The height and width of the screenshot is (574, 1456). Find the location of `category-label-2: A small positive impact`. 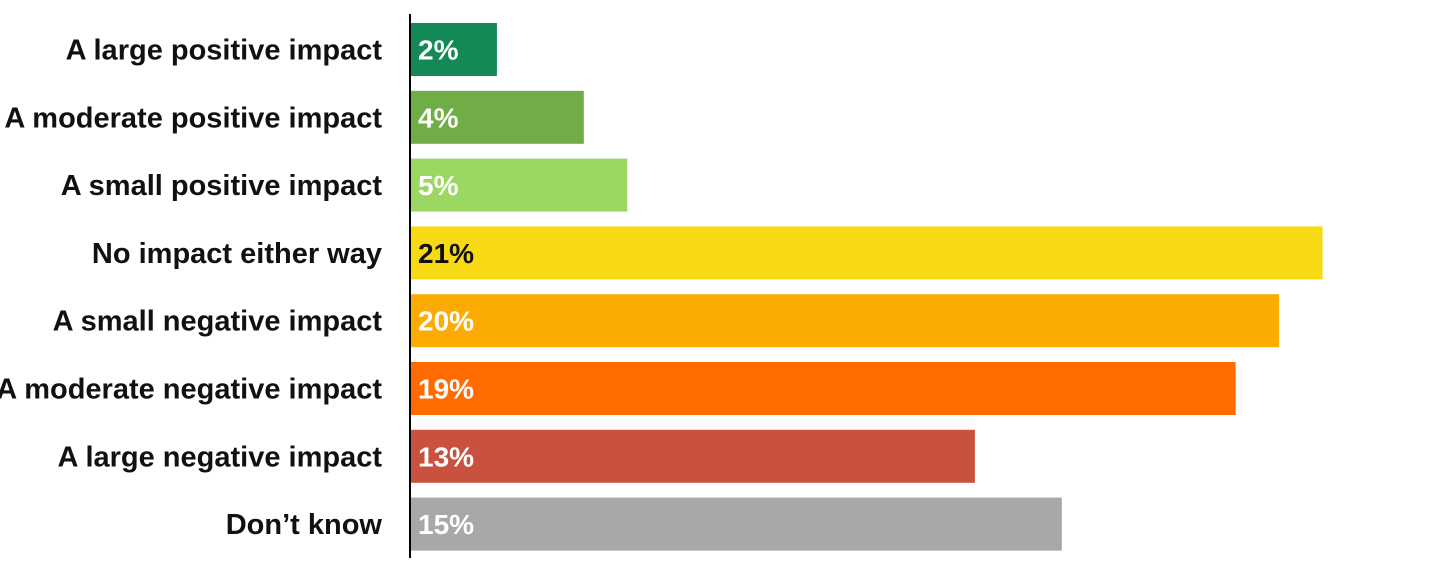

category-label-2: A small positive impact is located at coordinates (222, 186).